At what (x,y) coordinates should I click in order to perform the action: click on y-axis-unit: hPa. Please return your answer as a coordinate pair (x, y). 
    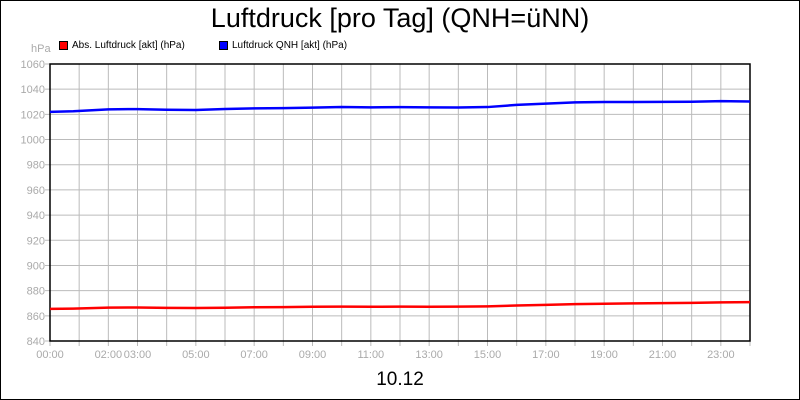
    Looking at the image, I should click on (41, 49).